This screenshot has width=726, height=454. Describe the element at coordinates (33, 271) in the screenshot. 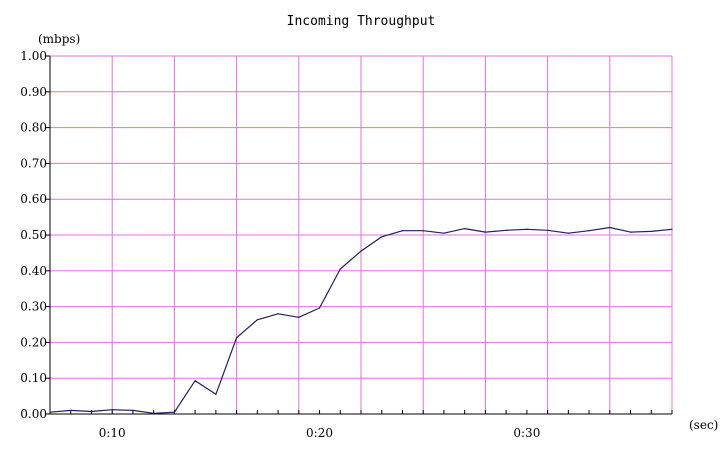

I see `y-tick-label-4: 0.40` at that location.